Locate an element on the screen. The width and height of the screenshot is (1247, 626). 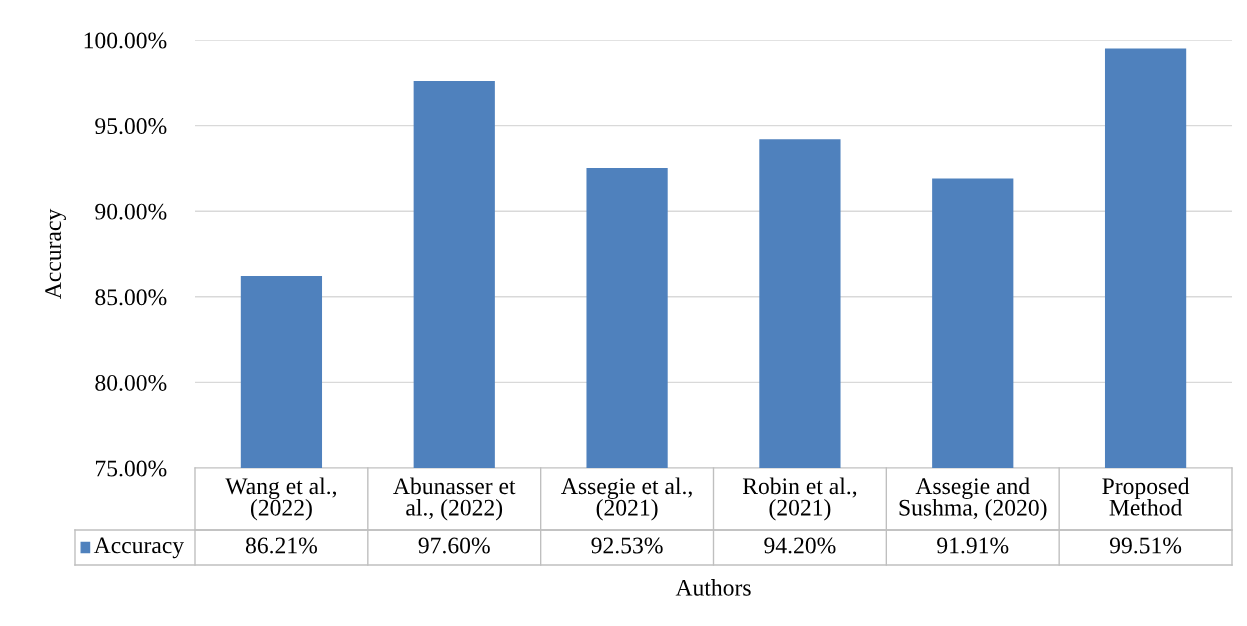
x-tick-label: Assegie and Sushma, (2020) is located at coordinates (973, 499).